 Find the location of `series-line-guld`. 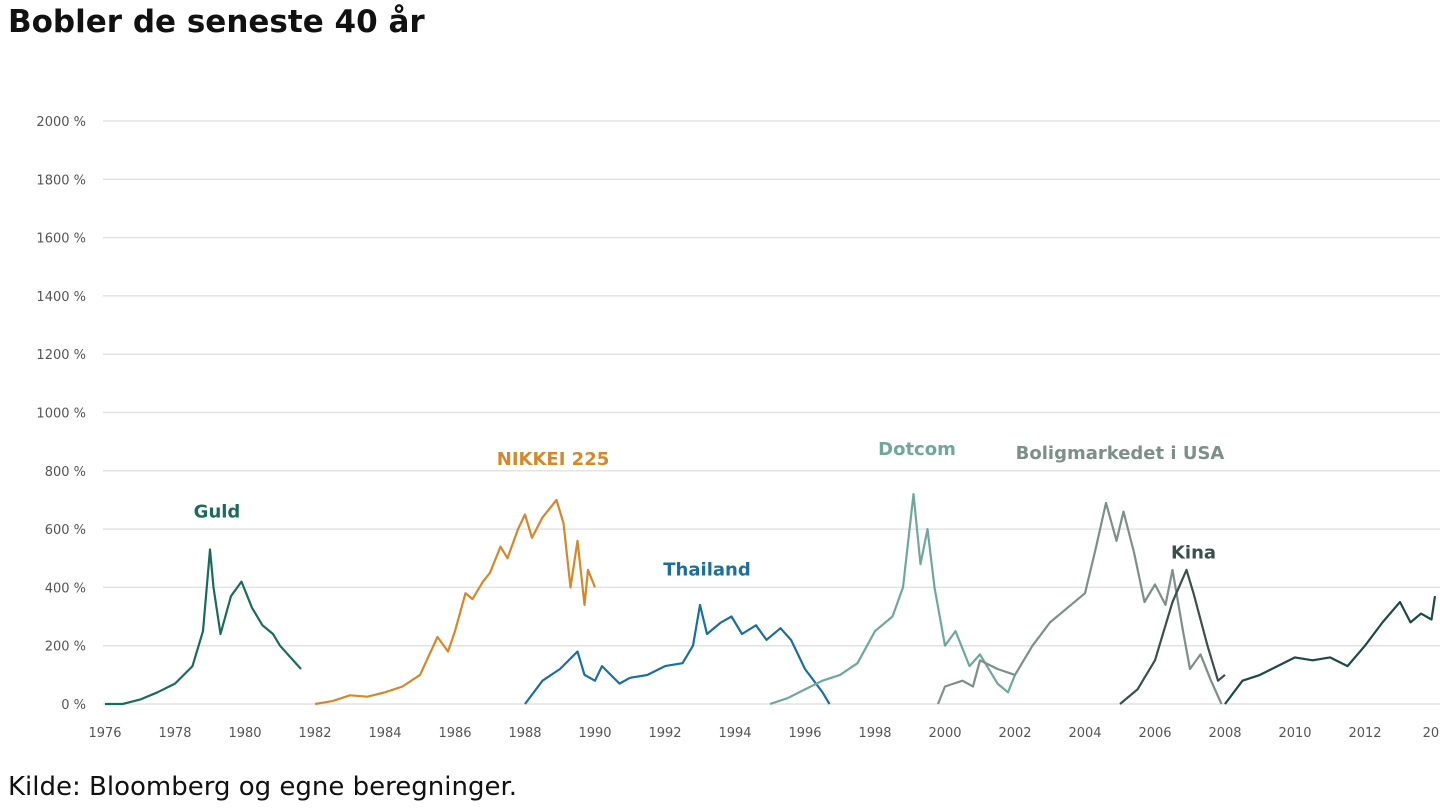

series-line-guld is located at coordinates (203, 627).